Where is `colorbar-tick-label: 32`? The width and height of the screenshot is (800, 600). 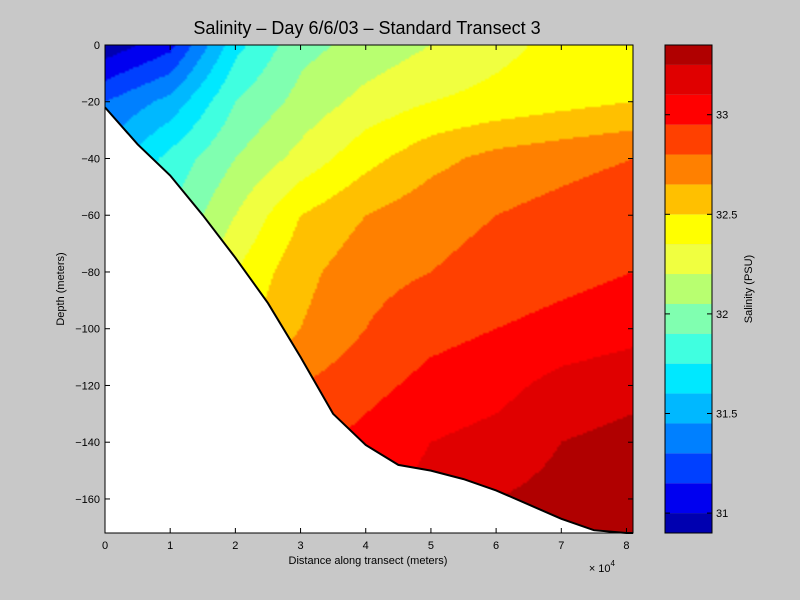 colorbar-tick-label: 32 is located at coordinates (722, 315).